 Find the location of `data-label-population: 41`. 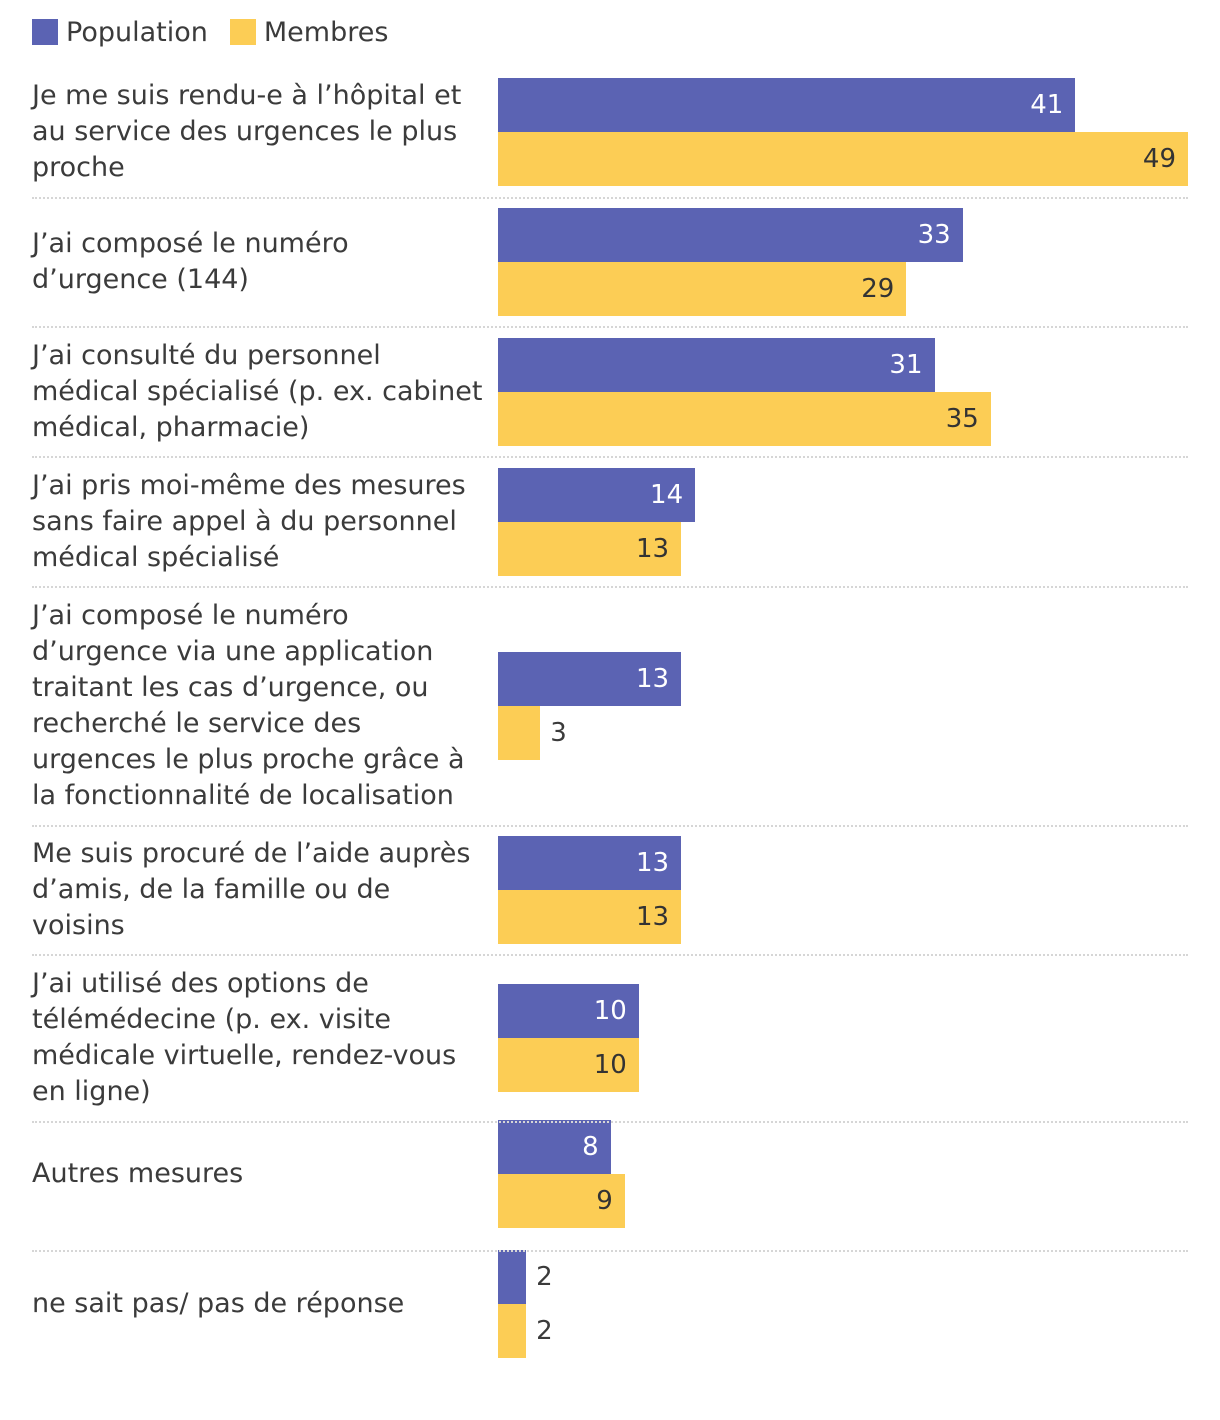

data-label-population: 41 is located at coordinates (1047, 105).